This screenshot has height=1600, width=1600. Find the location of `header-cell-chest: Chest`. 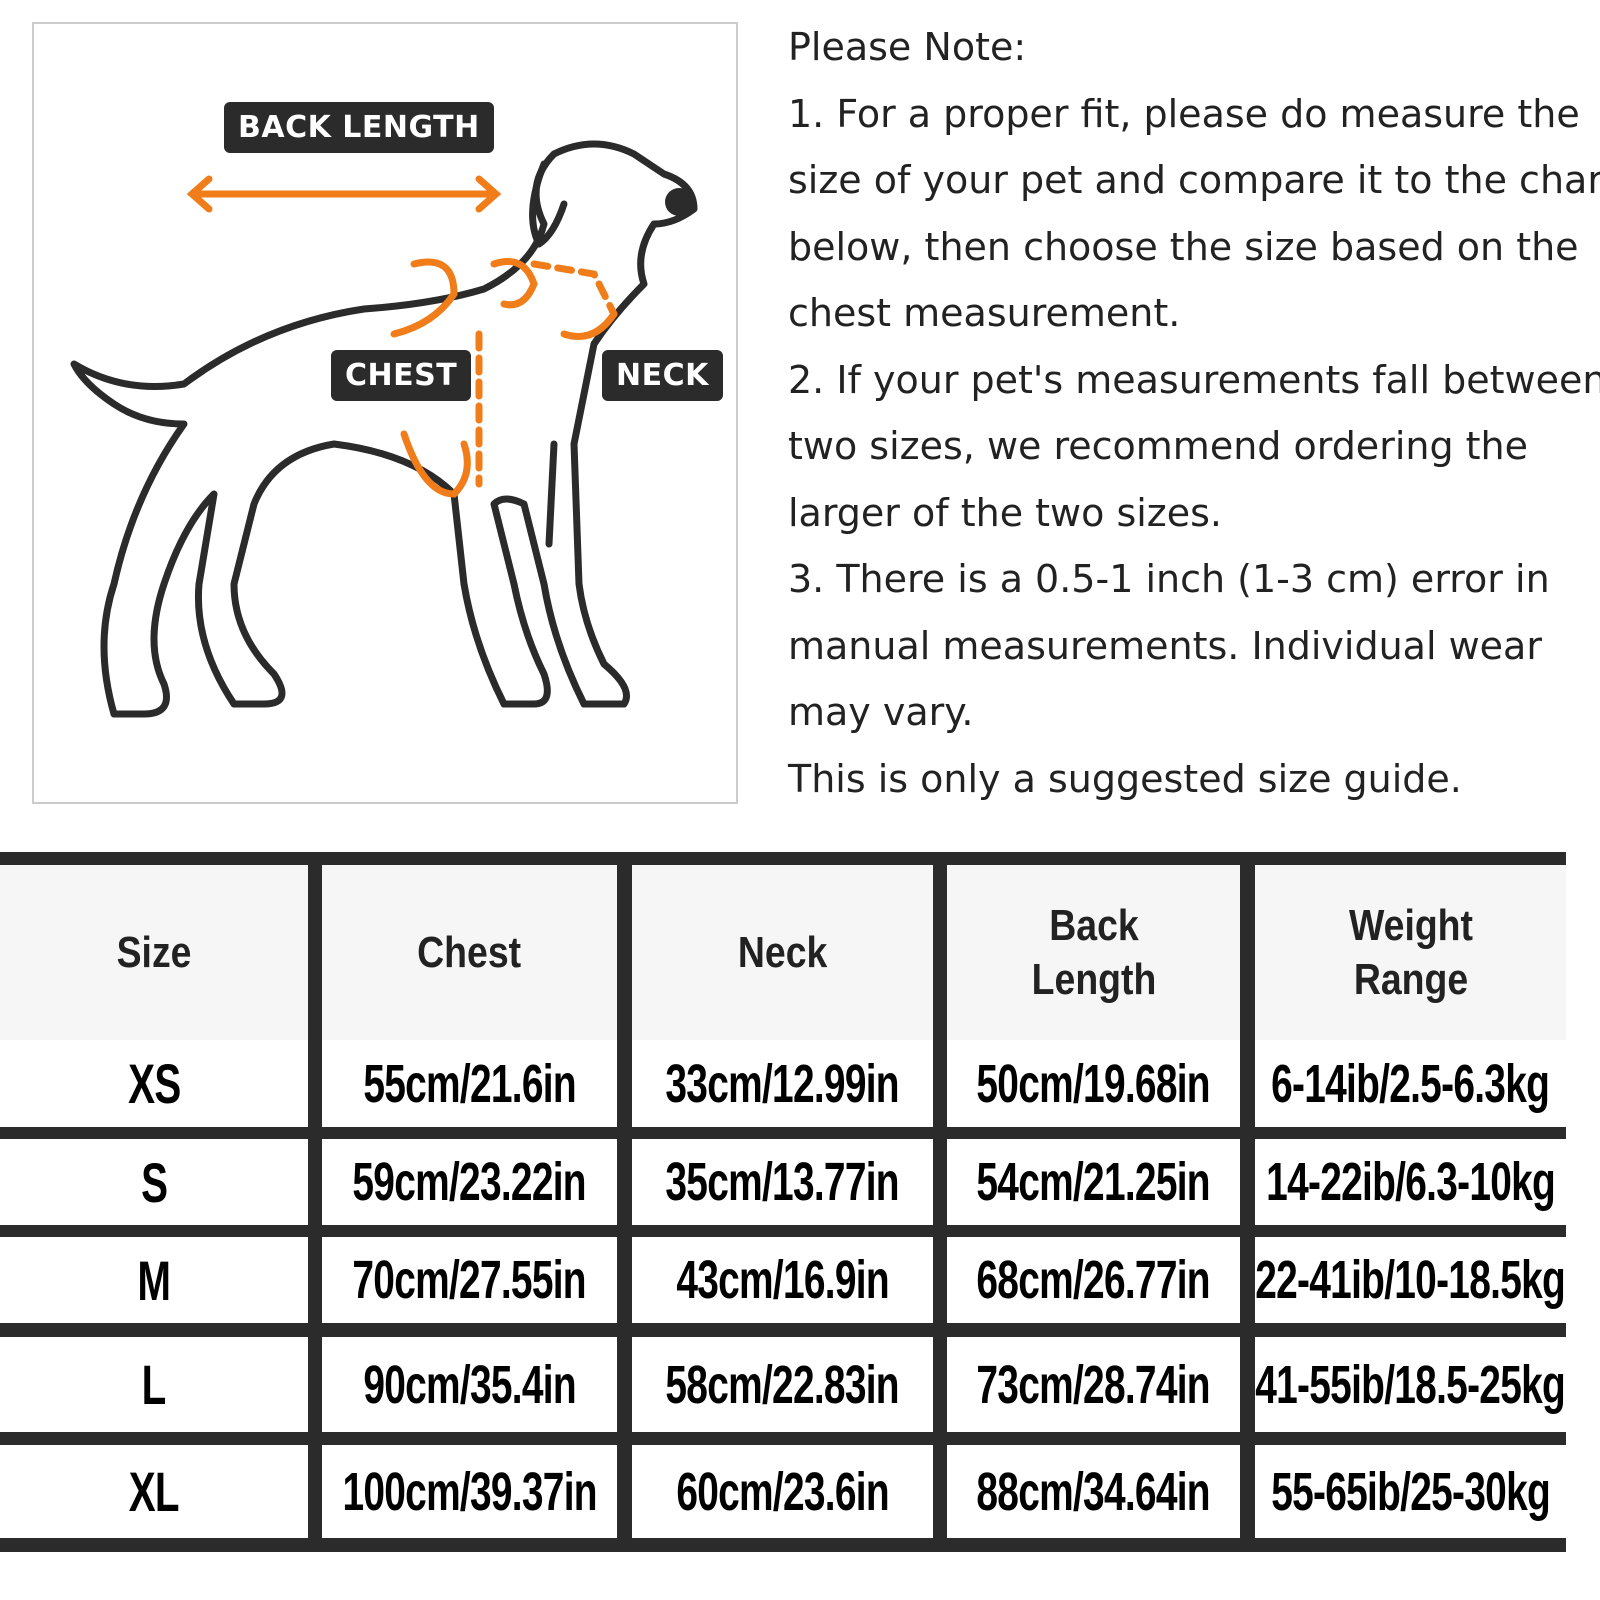

header-cell-chest: Chest is located at coordinates (469, 952).